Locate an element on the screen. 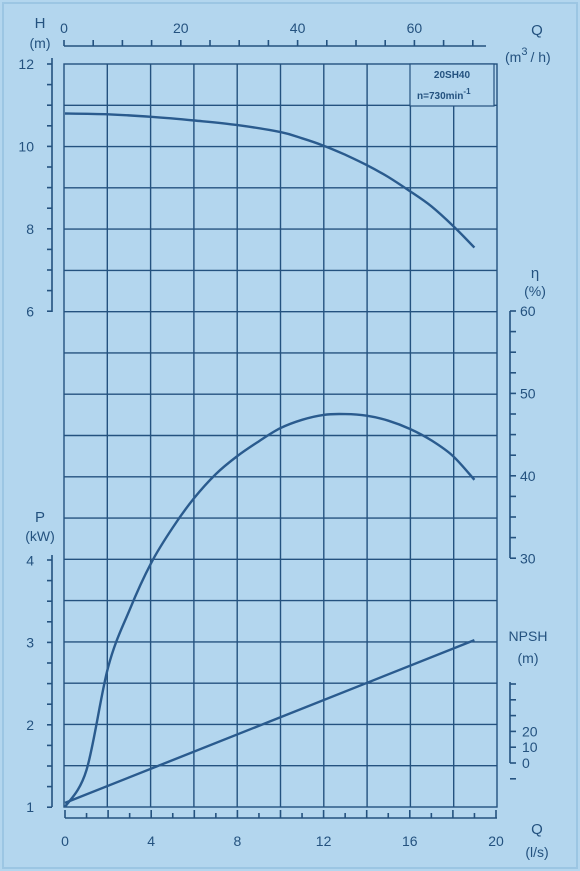 This screenshot has height=871, width=580. bottom-axis-tick-label: 0 is located at coordinates (65, 841).